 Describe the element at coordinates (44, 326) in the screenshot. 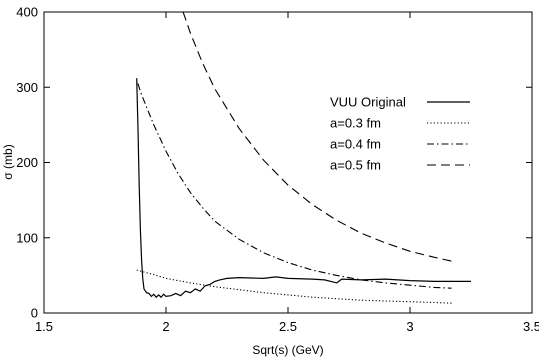

I see `x-tick-label: 1.5` at that location.